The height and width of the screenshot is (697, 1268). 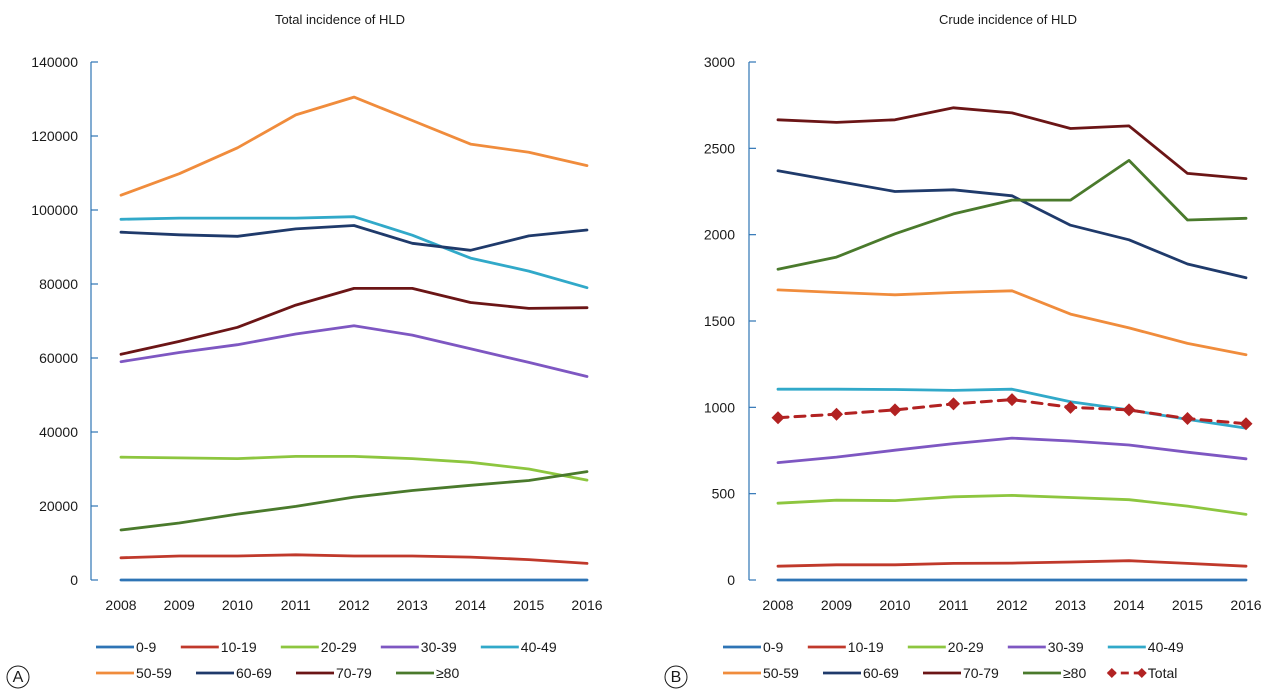 What do you see at coordinates (719, 407) in the screenshot?
I see `y-tick-label: 1000` at bounding box center [719, 407].